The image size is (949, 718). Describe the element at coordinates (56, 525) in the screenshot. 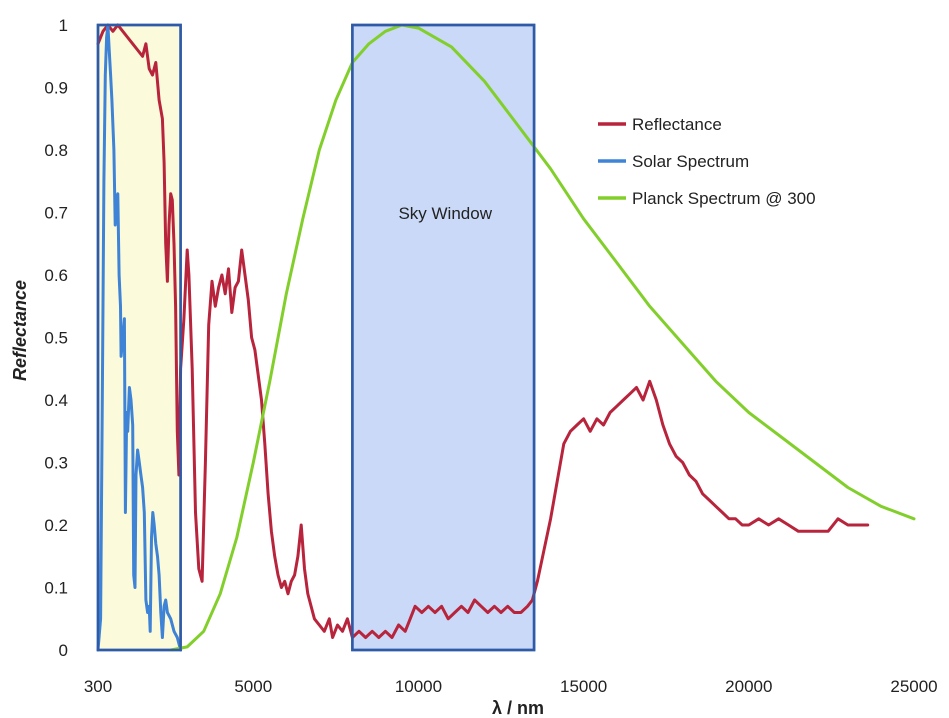

I see `y-tick-label: 0.2` at that location.